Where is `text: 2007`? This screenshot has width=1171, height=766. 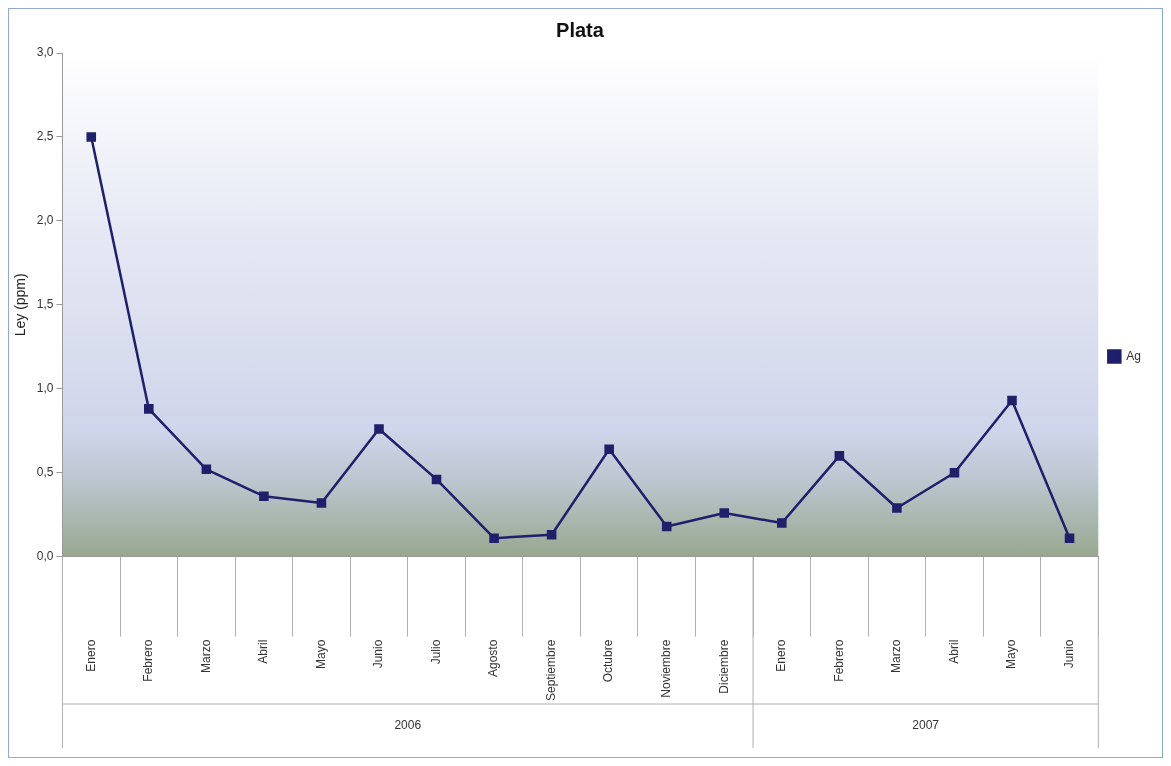 text: 2007 is located at coordinates (926, 725).